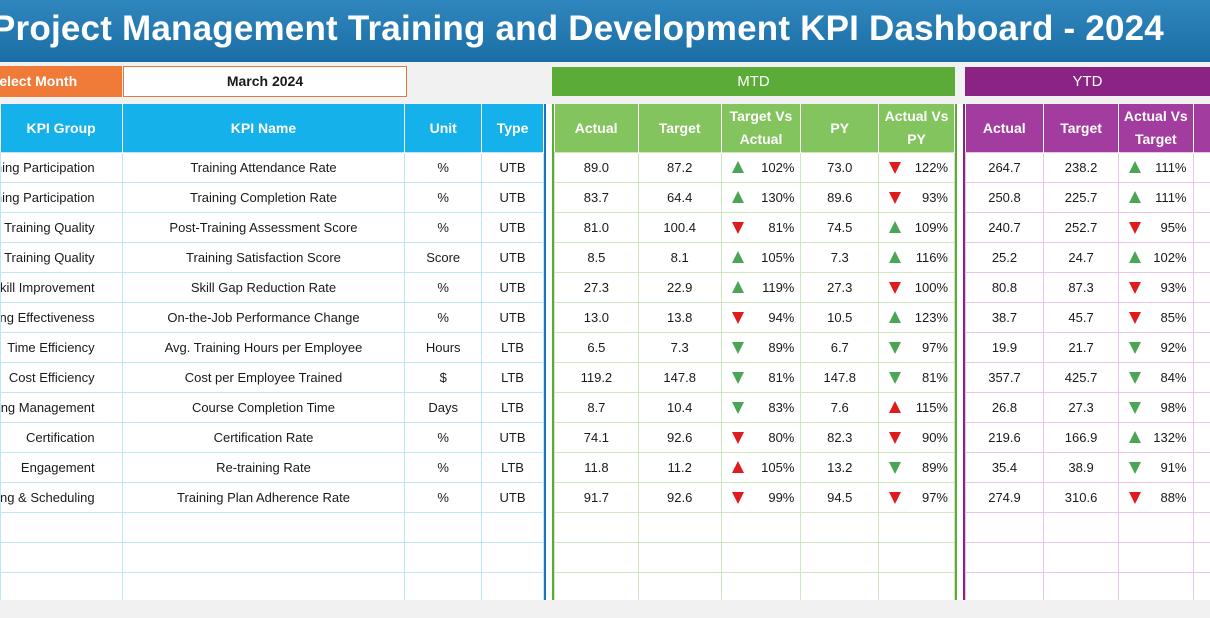  Describe the element at coordinates (1173, 377) in the screenshot. I see `percent-value: 84%` at that location.